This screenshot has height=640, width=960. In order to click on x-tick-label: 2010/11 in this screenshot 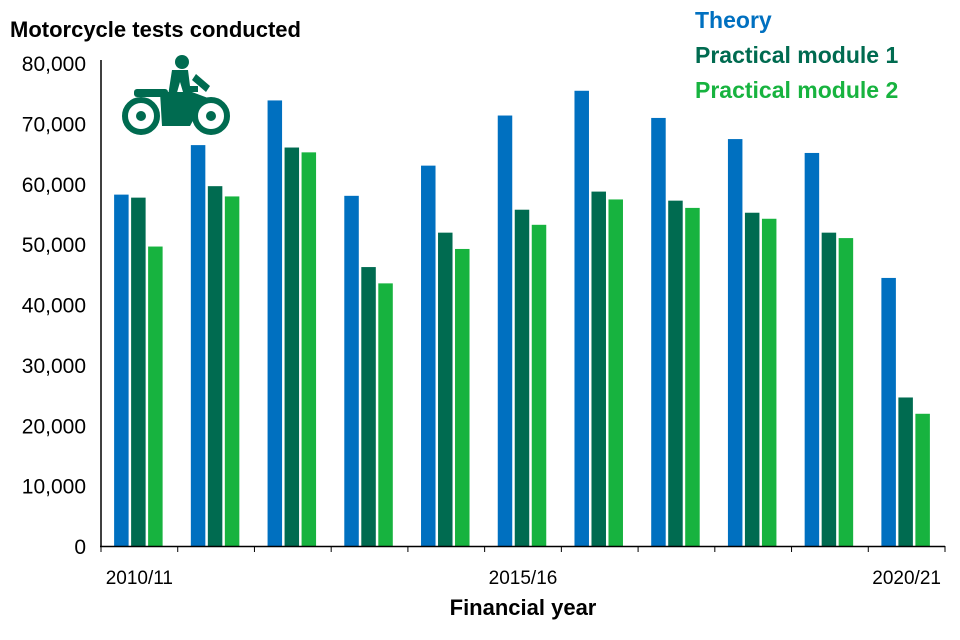, I will do `click(139, 578)`.